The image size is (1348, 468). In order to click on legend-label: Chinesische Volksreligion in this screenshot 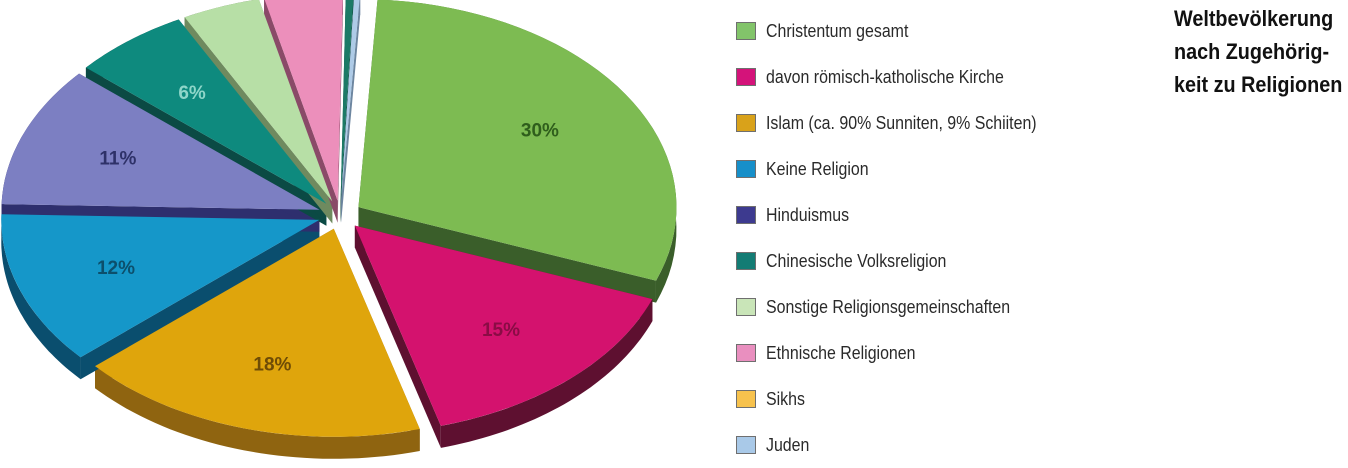, I will do `click(856, 260)`.